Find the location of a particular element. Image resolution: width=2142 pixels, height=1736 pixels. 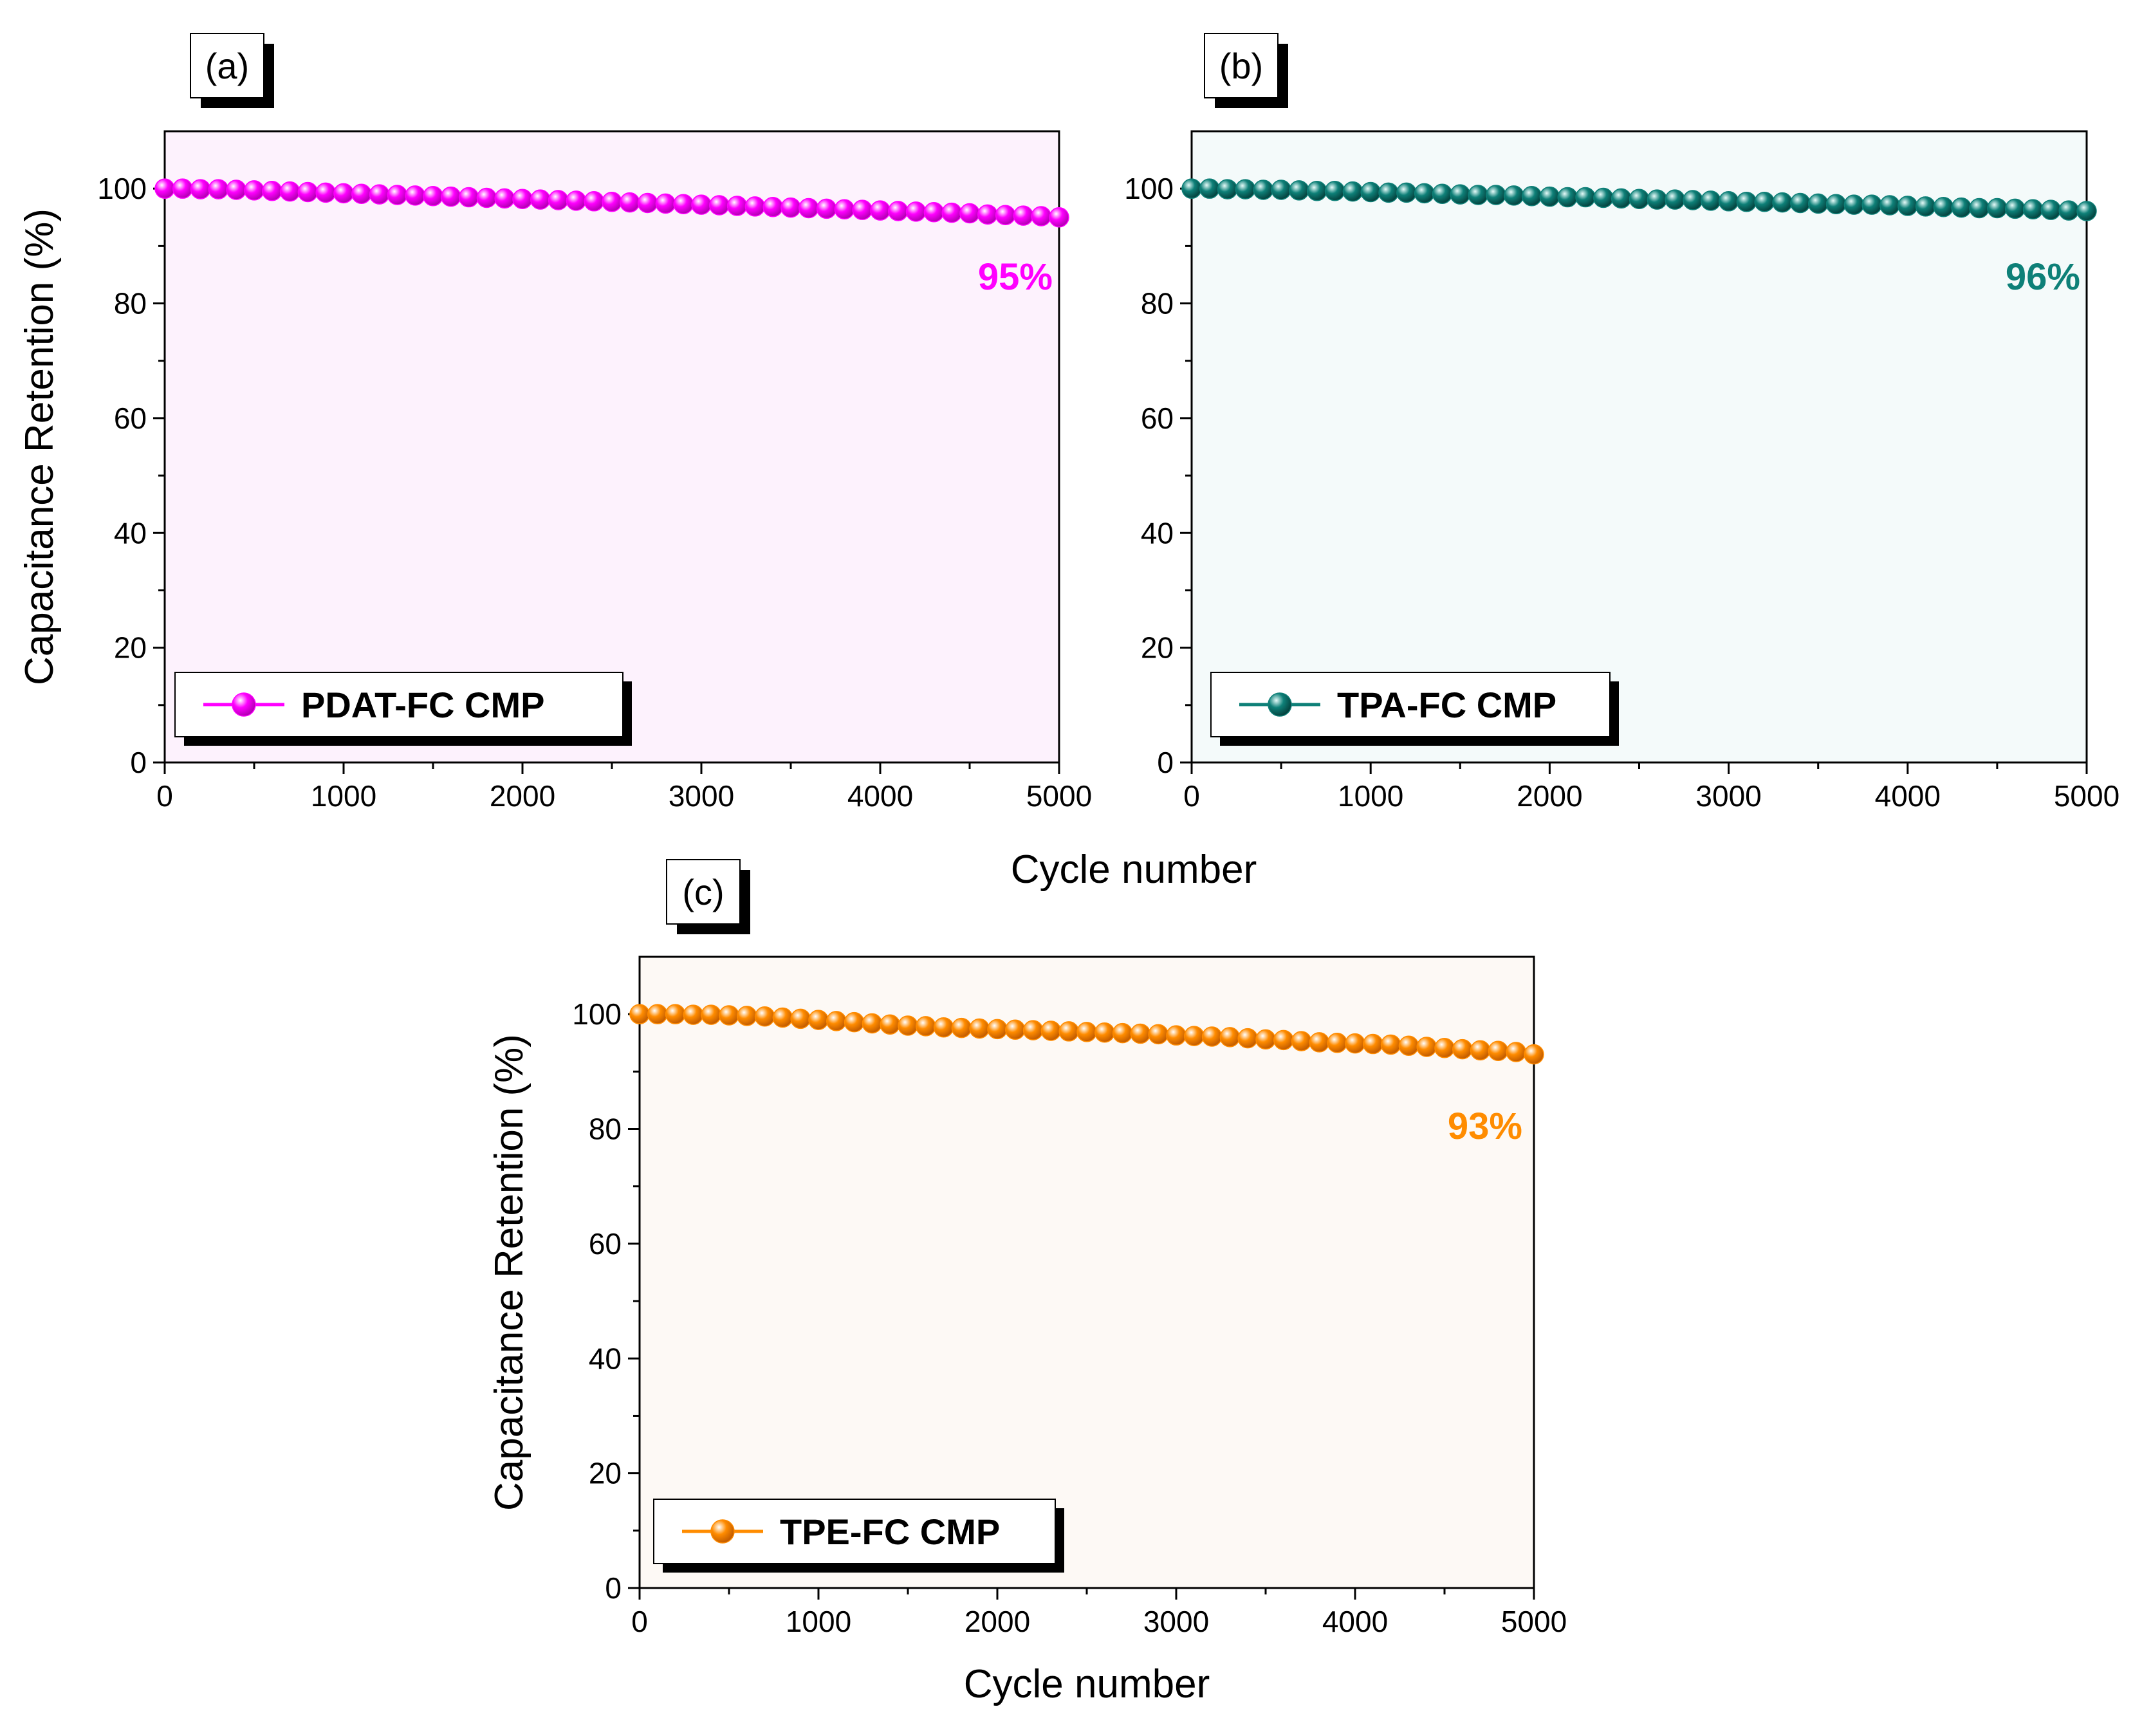

y-tick-label: 20 is located at coordinates (605, 1473).